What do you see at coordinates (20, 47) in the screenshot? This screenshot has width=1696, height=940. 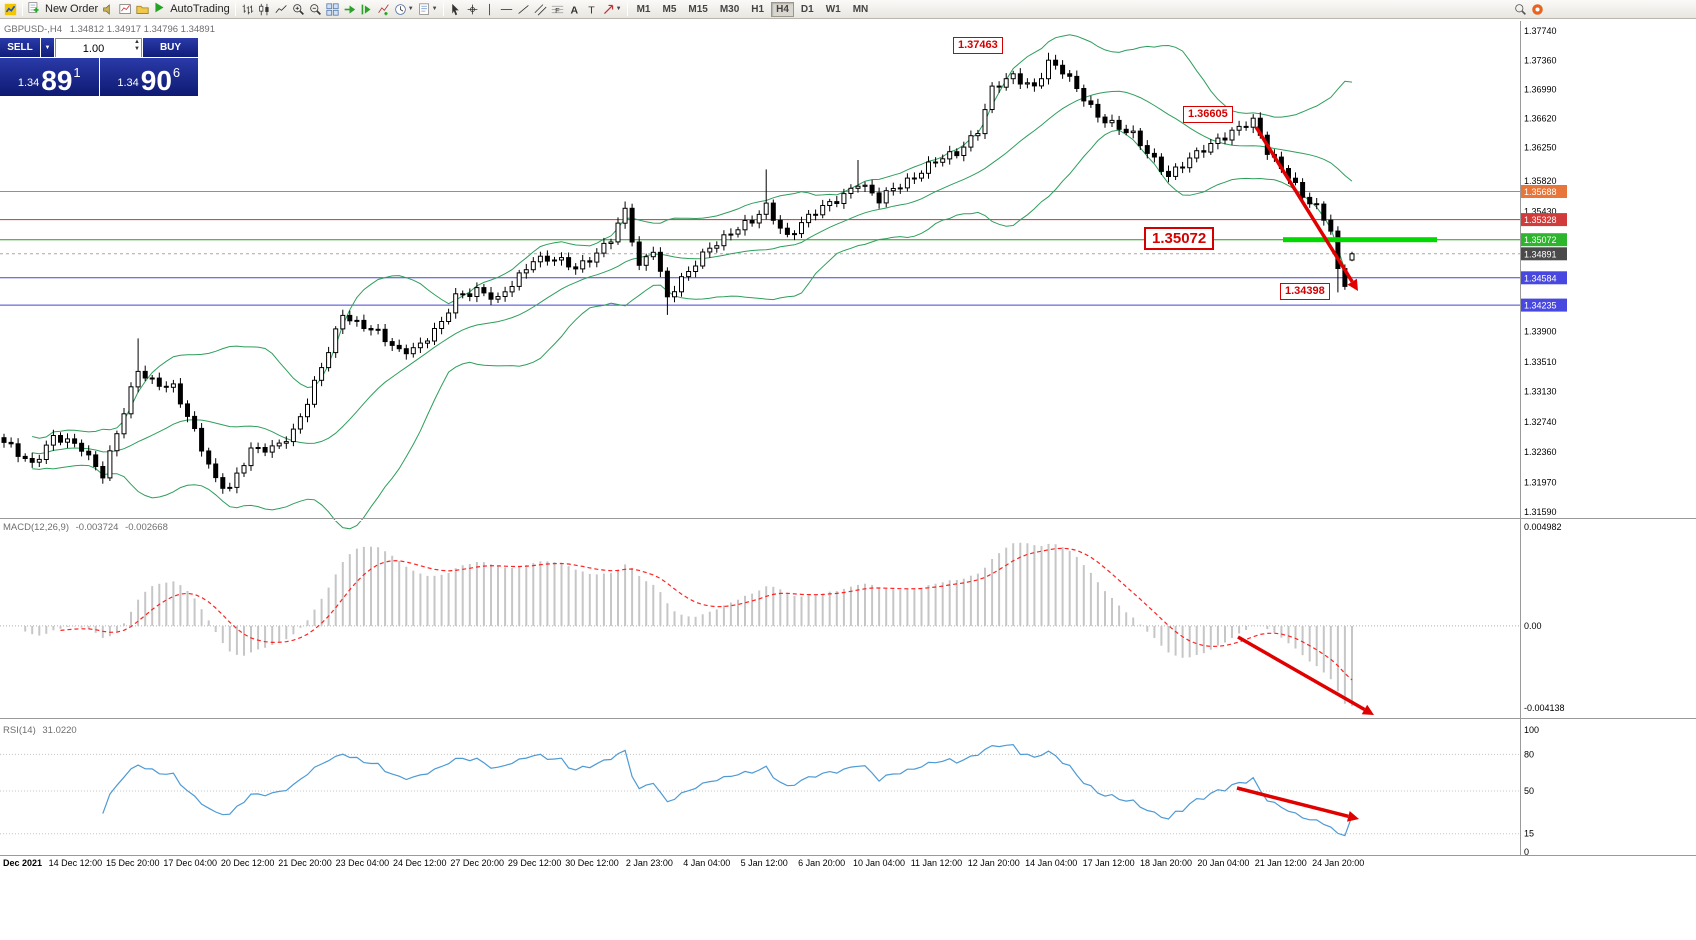 I see `sell-button: SELL` at bounding box center [20, 47].